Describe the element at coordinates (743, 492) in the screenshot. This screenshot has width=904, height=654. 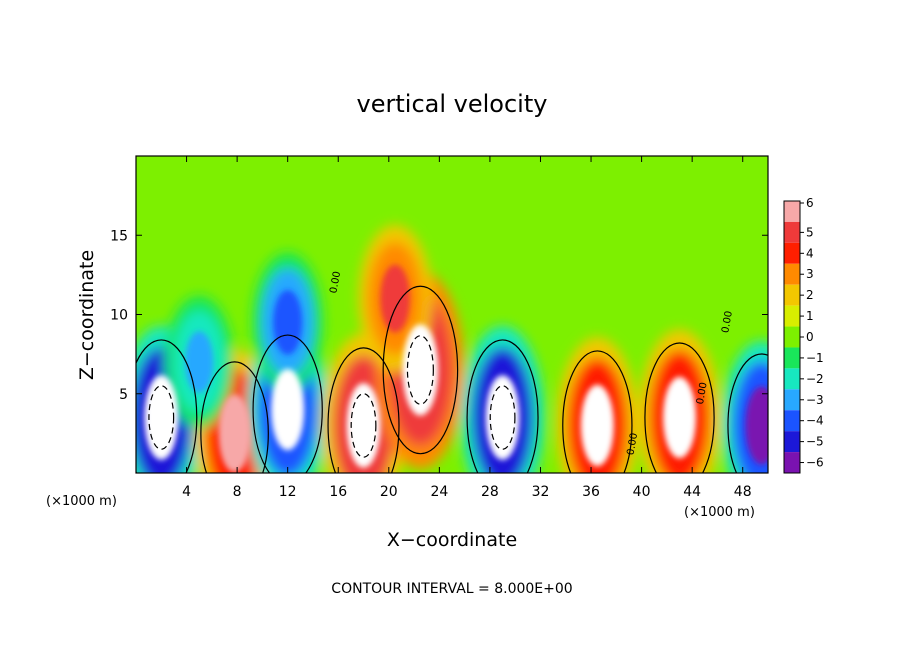
I see `x-tick-label: 48` at that location.